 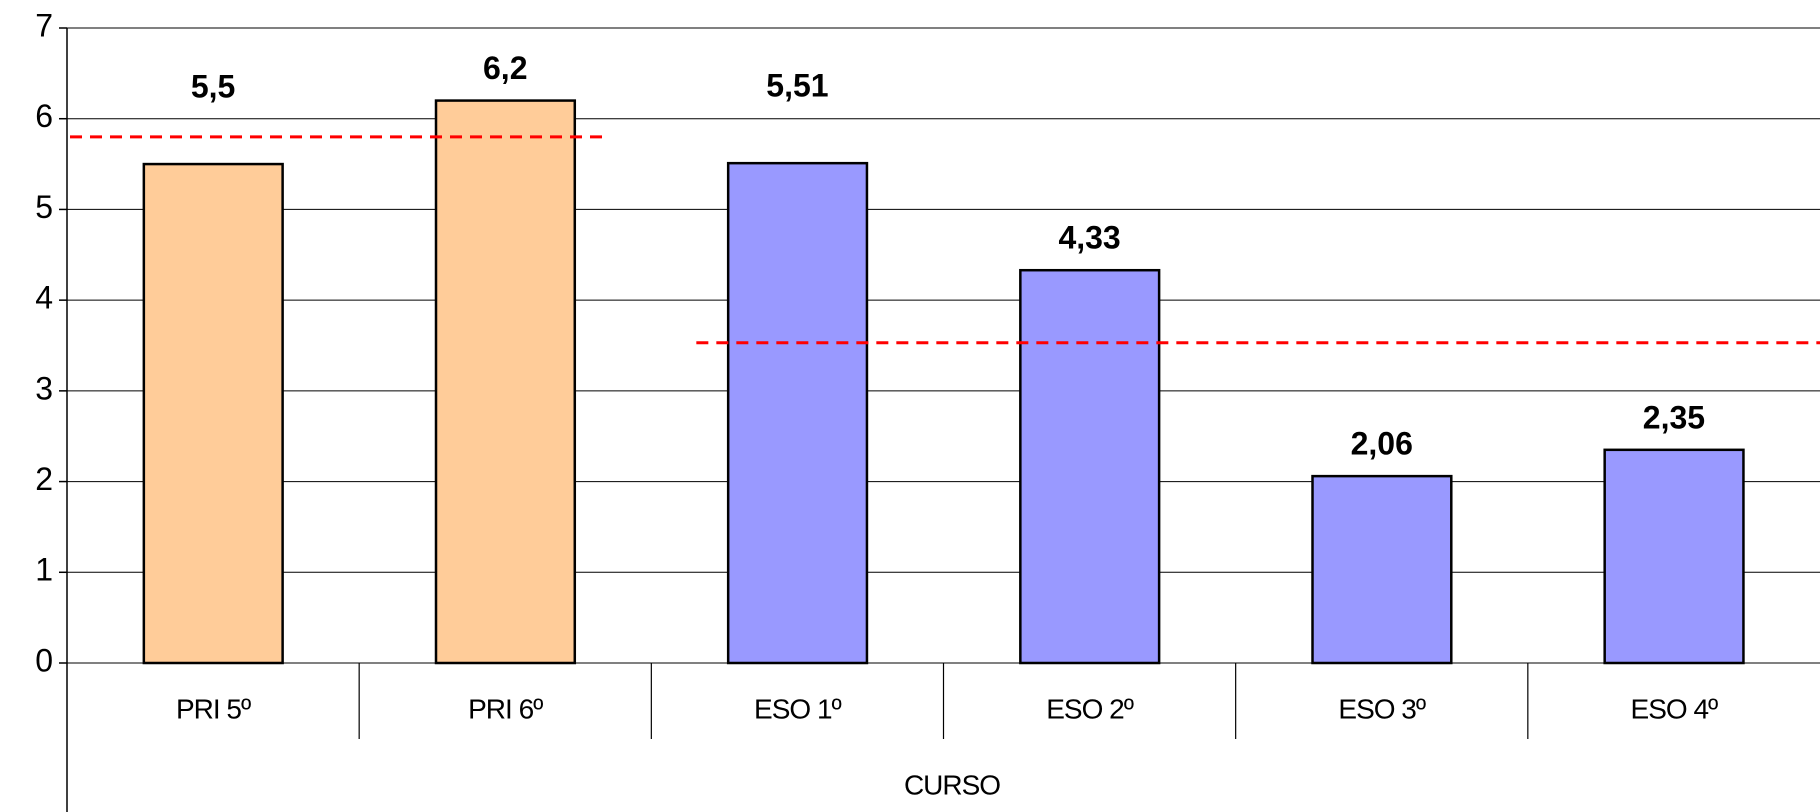 I want to click on y-tick-label: 1, so click(x=44, y=570).